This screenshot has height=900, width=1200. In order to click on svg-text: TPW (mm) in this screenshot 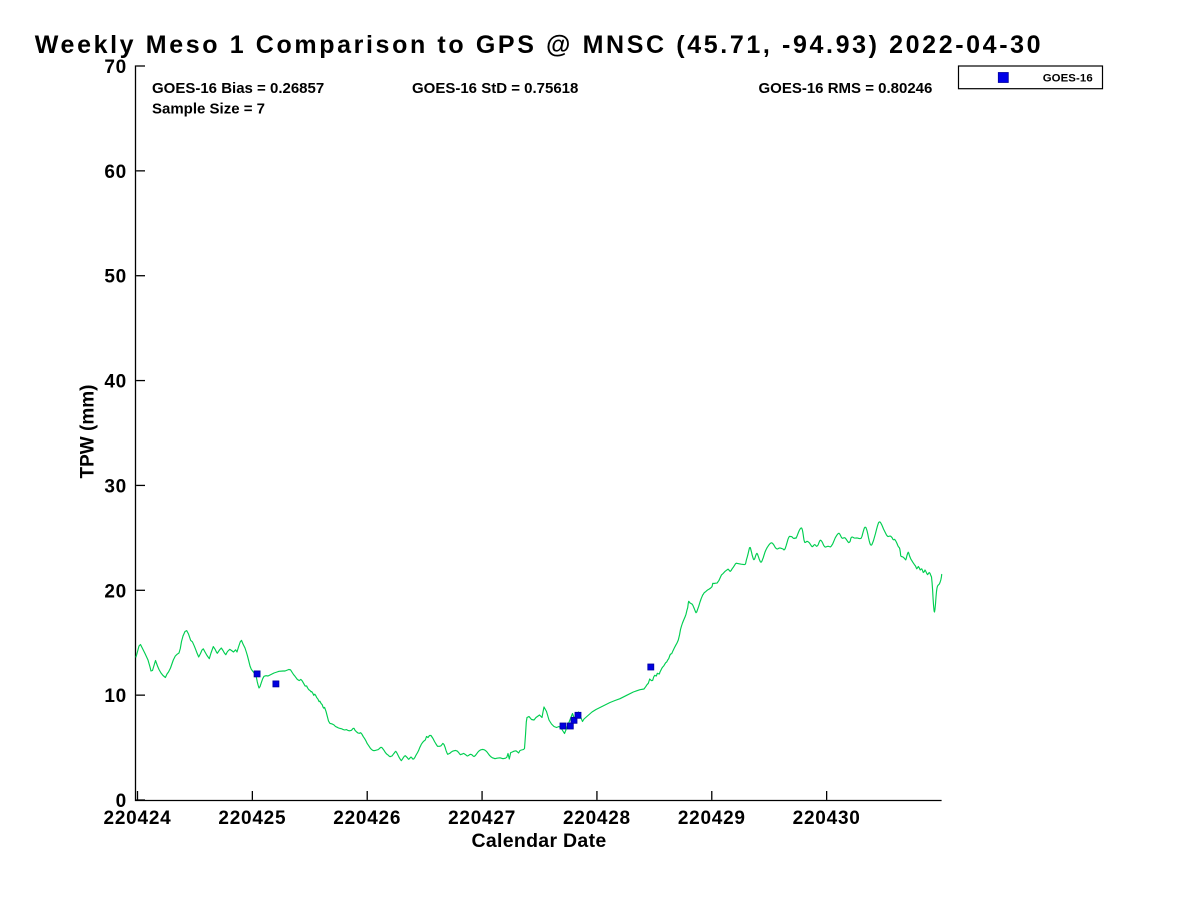, I will do `click(88, 432)`.